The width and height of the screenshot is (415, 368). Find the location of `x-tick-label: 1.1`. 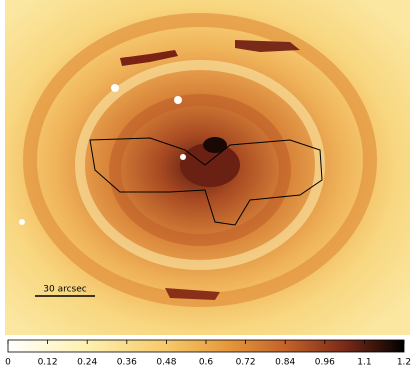

x-tick-label: 1.1 is located at coordinates (364, 363).